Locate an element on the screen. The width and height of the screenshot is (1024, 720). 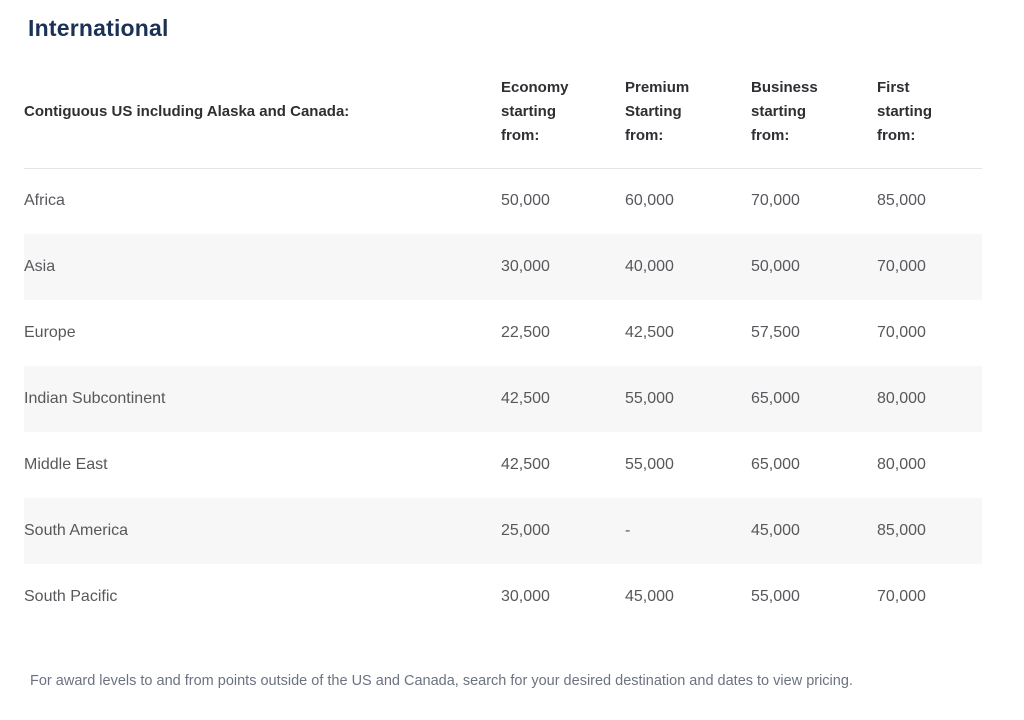
premium-value: 60,000 is located at coordinates (649, 201).